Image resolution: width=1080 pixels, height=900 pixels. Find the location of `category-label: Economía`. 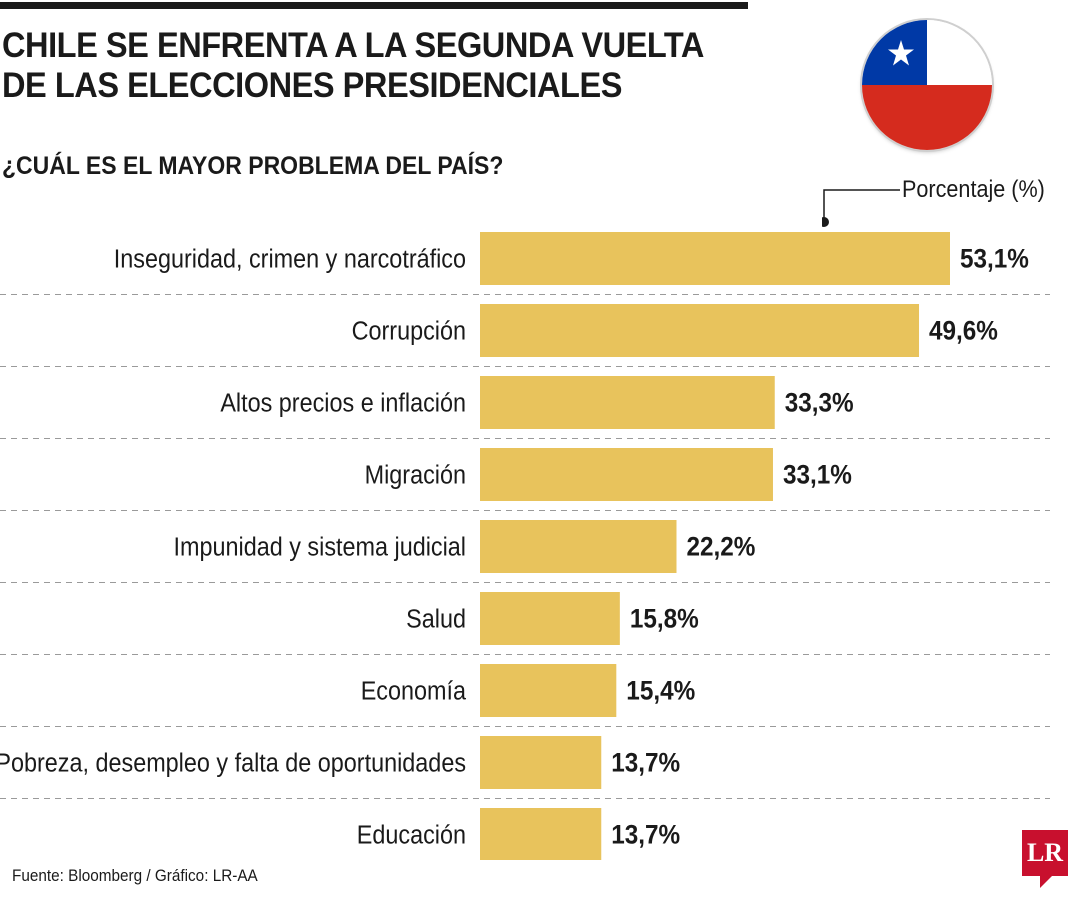

category-label: Economía is located at coordinates (414, 691).